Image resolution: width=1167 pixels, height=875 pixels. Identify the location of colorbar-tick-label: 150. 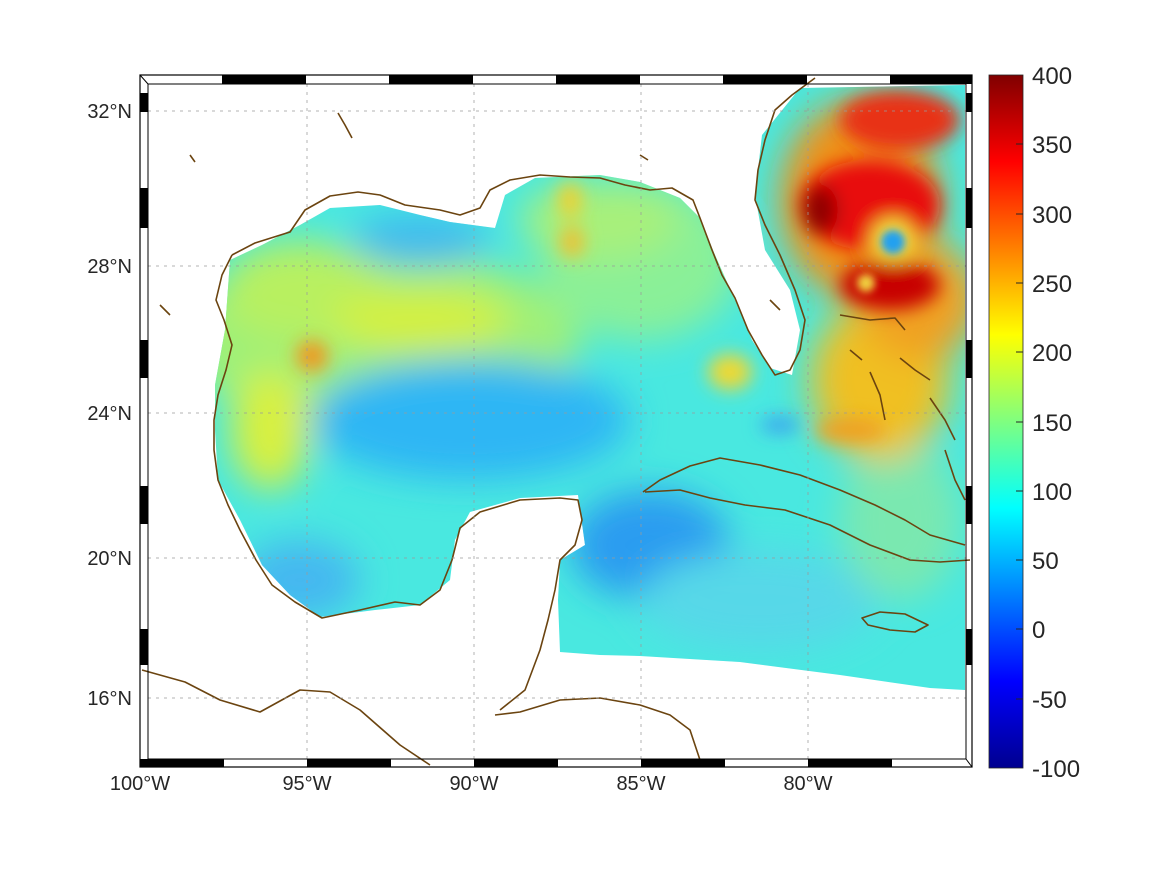
(1052, 423).